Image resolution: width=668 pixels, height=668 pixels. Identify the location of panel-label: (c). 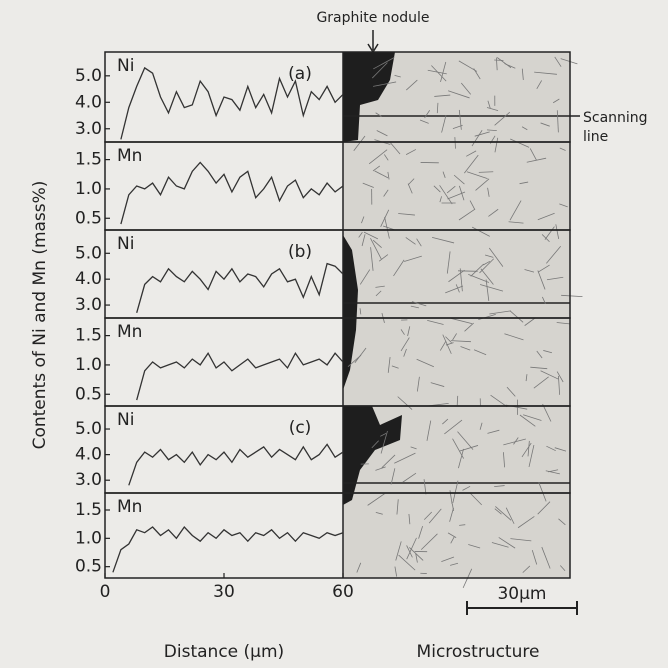
(300, 428).